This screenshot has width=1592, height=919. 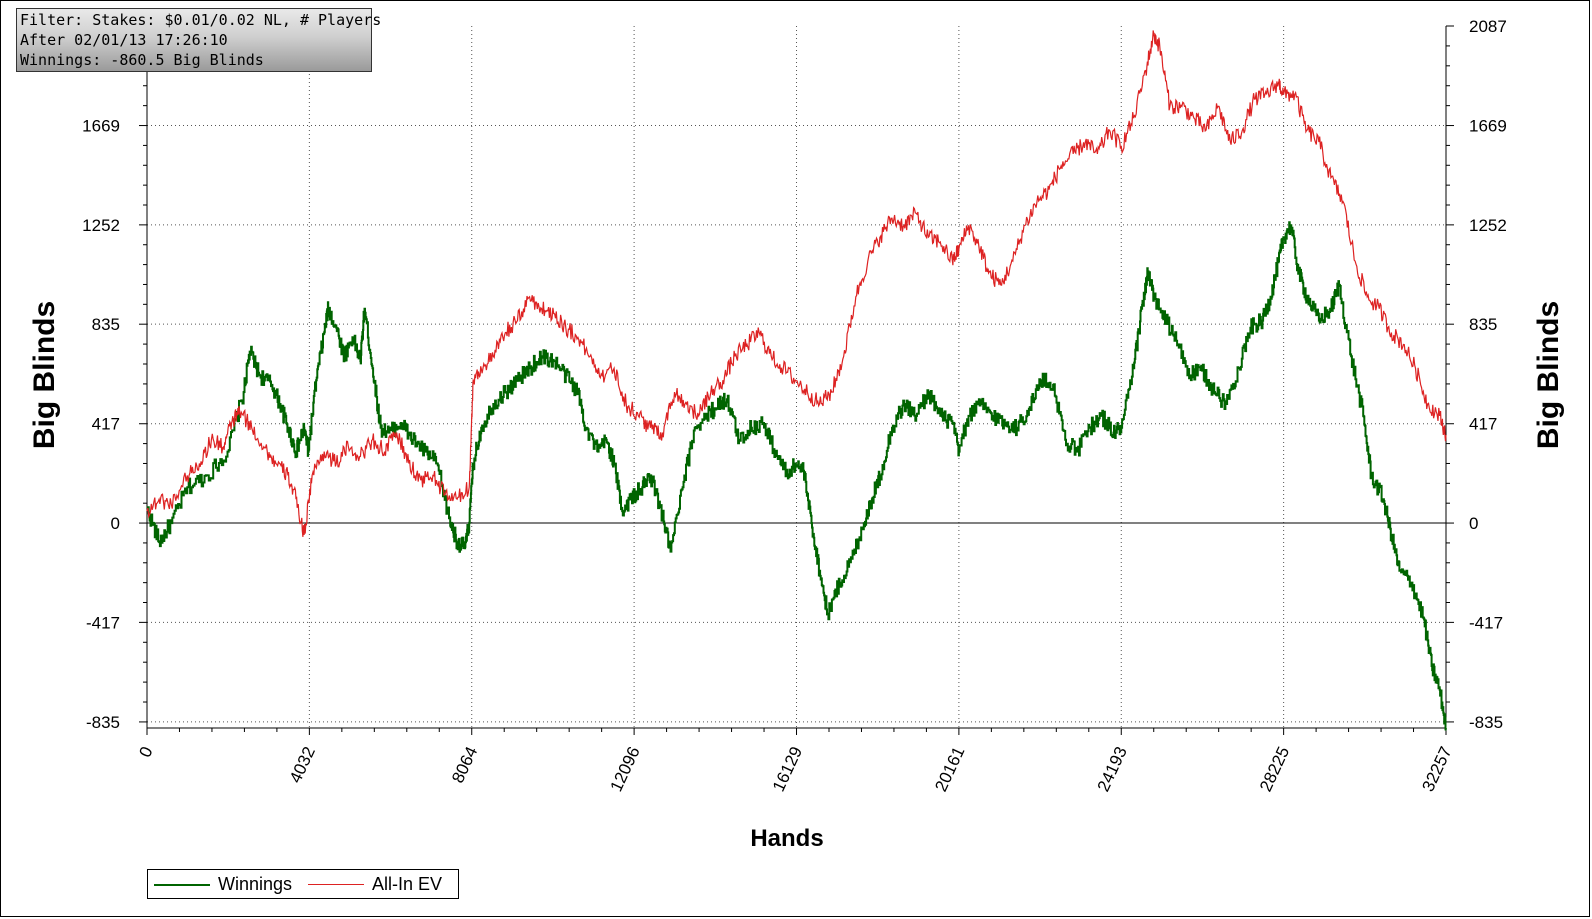 What do you see at coordinates (101, 225) in the screenshot?
I see `y-tick-label-left: 1252` at bounding box center [101, 225].